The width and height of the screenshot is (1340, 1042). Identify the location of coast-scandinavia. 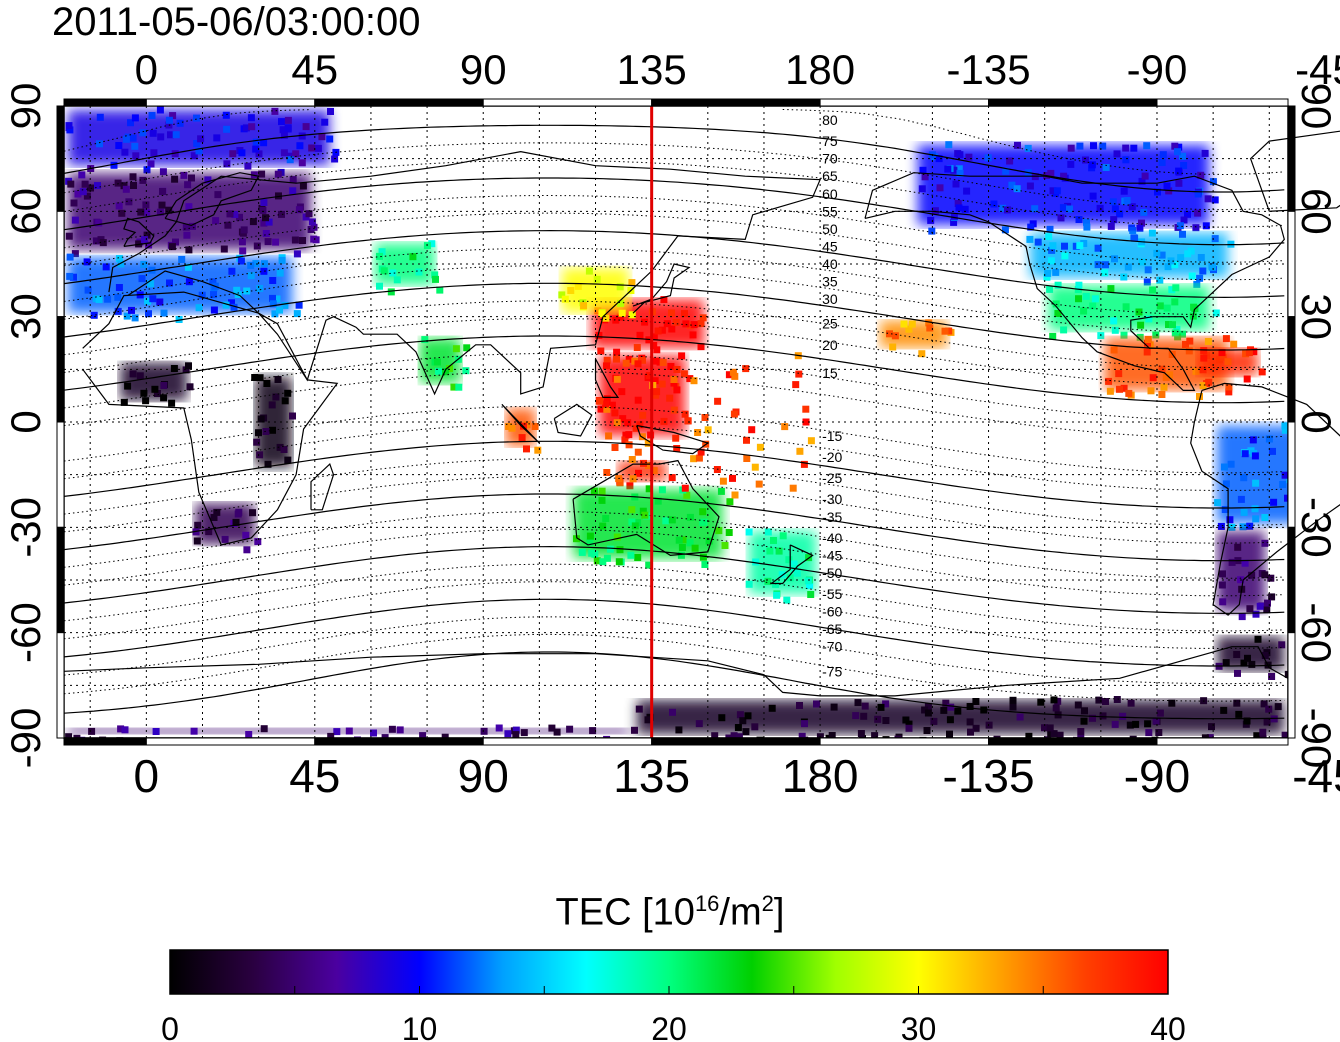
(212, 199).